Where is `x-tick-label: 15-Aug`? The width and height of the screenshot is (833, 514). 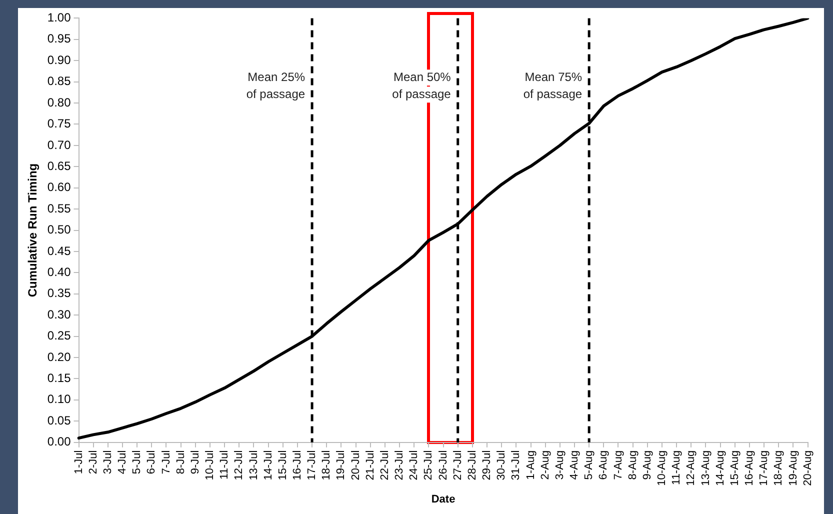 x-tick-label: 15-Aug is located at coordinates (734, 468).